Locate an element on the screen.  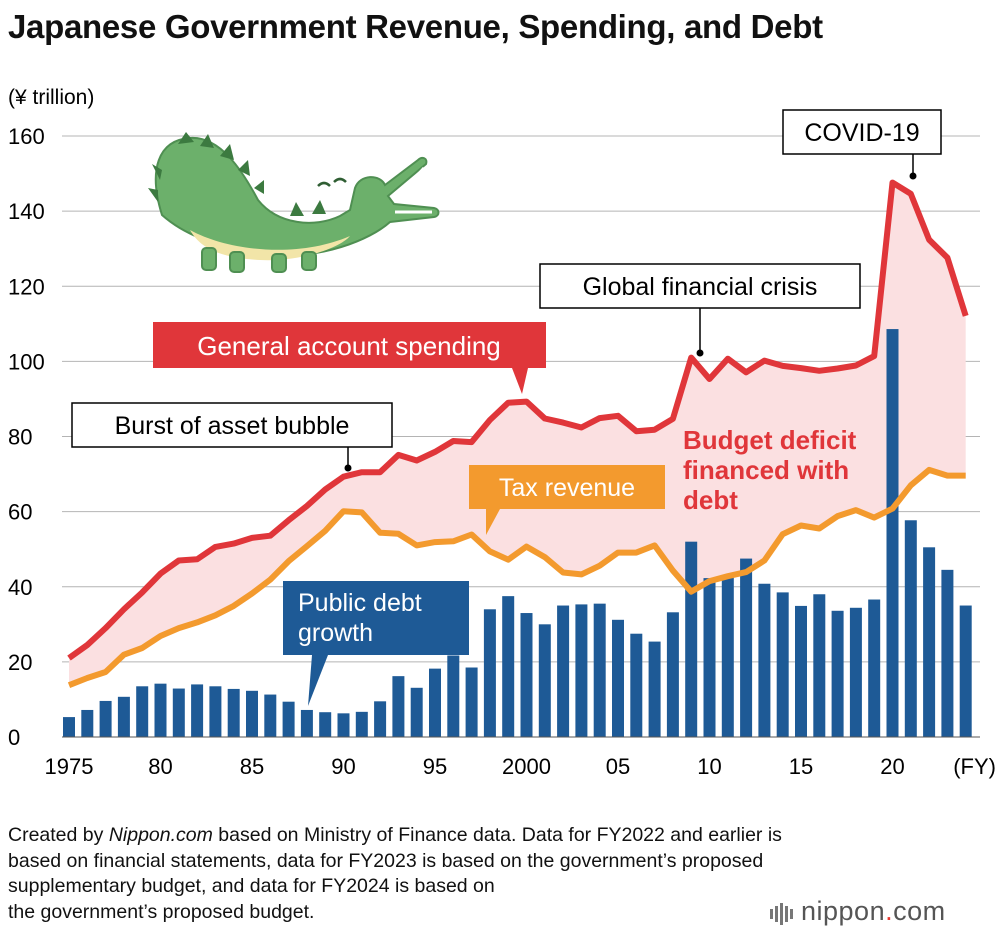
gfc-callout: Global financial crisis is located at coordinates (700, 310).